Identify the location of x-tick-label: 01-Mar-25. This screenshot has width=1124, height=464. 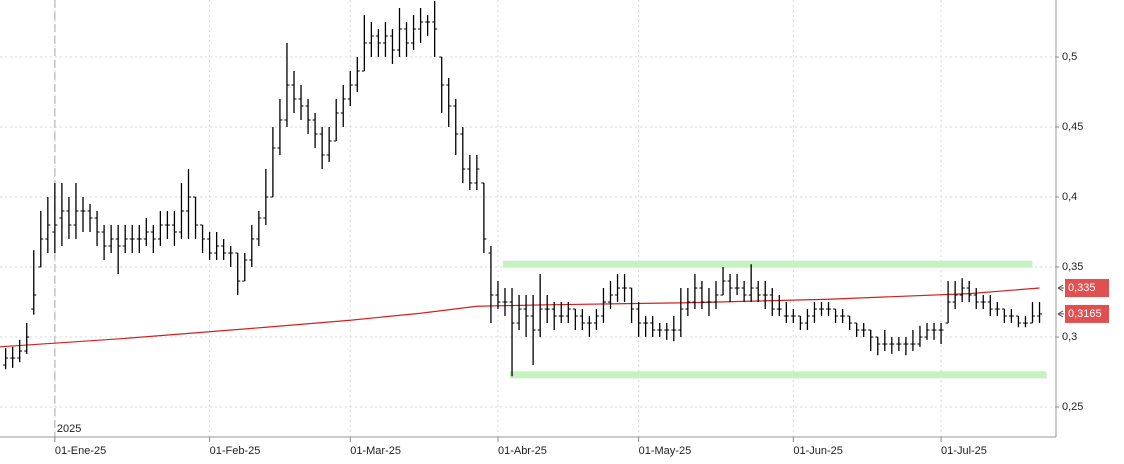
(375, 451).